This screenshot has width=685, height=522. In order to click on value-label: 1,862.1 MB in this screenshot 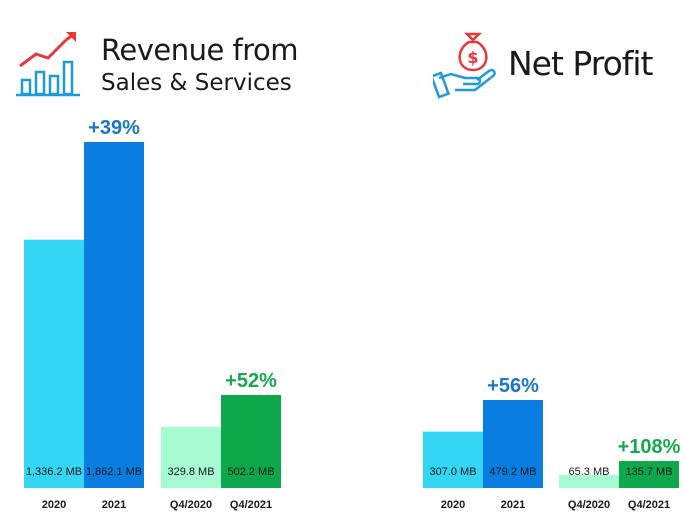, I will do `click(114, 472)`.